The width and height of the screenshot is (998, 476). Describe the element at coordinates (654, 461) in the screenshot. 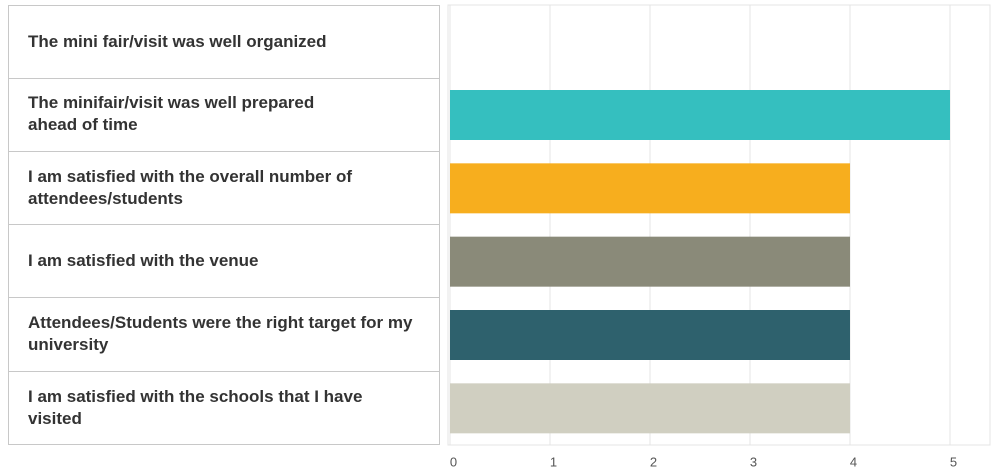

I see `x-tick-label: 2` at that location.